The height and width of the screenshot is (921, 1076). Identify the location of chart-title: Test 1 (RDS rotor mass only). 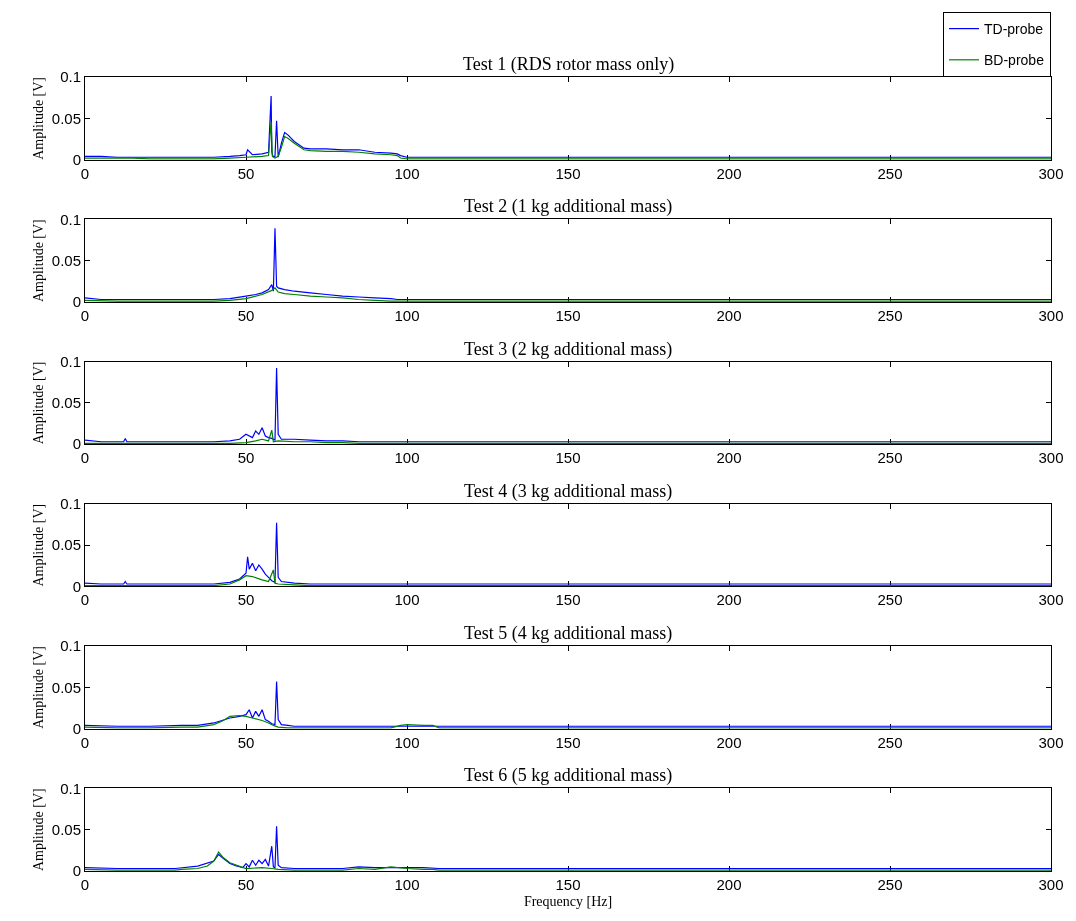
(569, 64).